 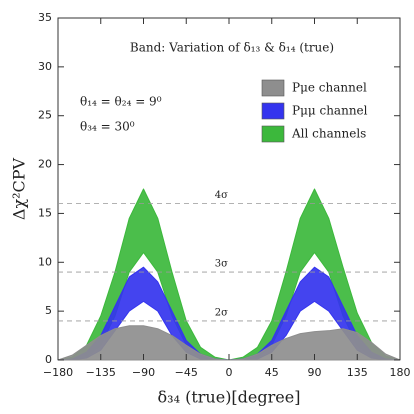 I want to click on reference-label: 2σ, so click(x=221, y=312).